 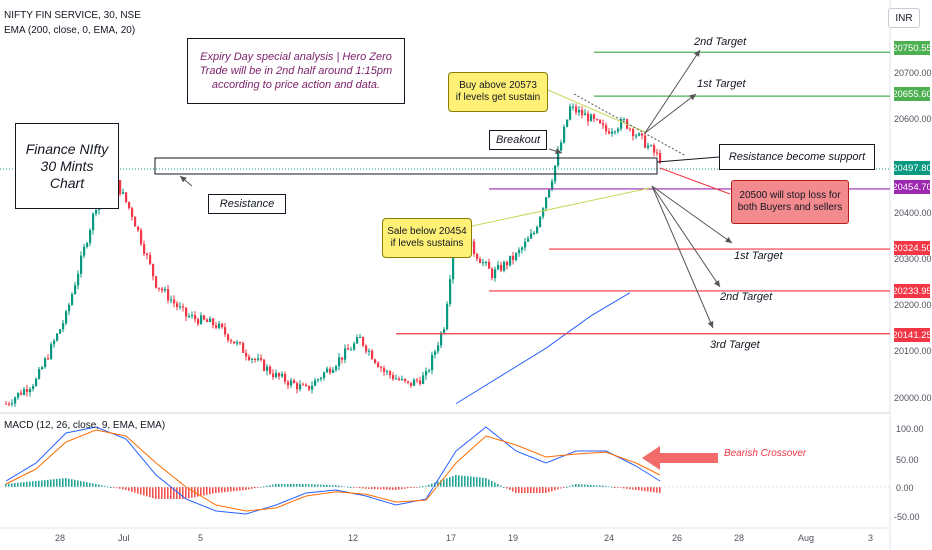 I want to click on price-label-last: 20497.80, so click(x=912, y=168).